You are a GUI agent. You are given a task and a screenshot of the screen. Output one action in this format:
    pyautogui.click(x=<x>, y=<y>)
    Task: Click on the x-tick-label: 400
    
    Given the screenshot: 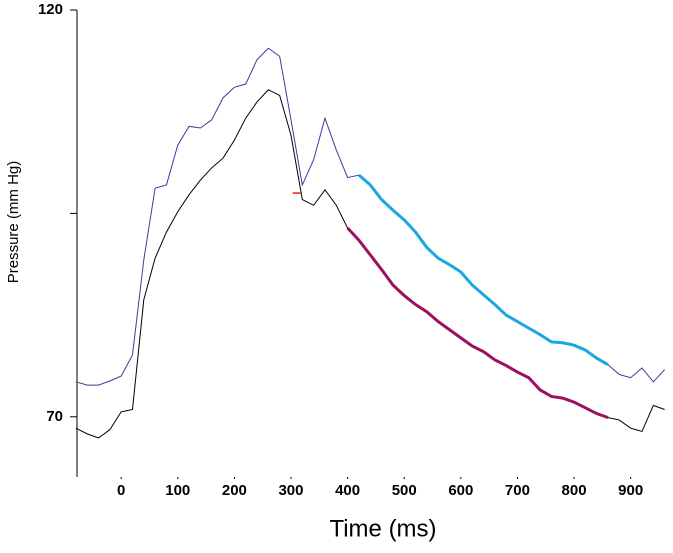 What is the action you would take?
    pyautogui.click(x=347, y=490)
    